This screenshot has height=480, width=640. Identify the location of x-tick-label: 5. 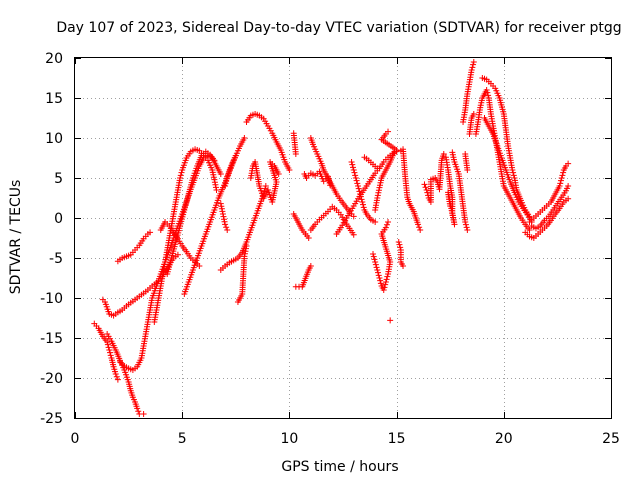
(182, 439).